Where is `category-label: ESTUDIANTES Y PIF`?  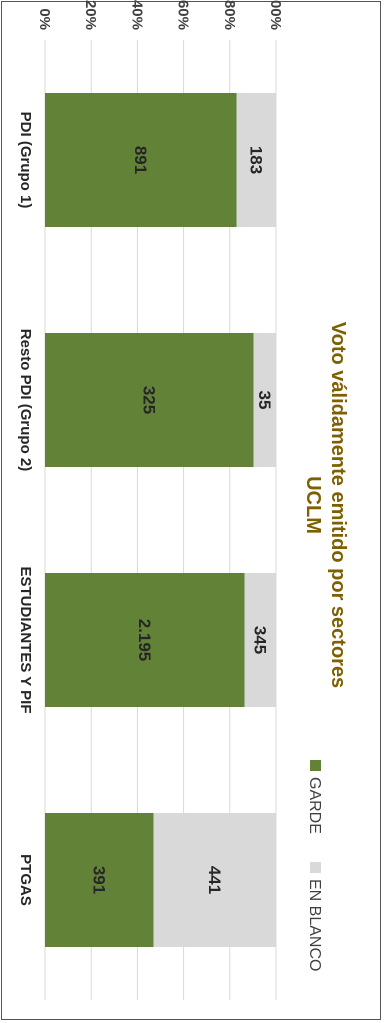
category-label: ESTUDIANTES Y PIF is located at coordinates (25, 640).